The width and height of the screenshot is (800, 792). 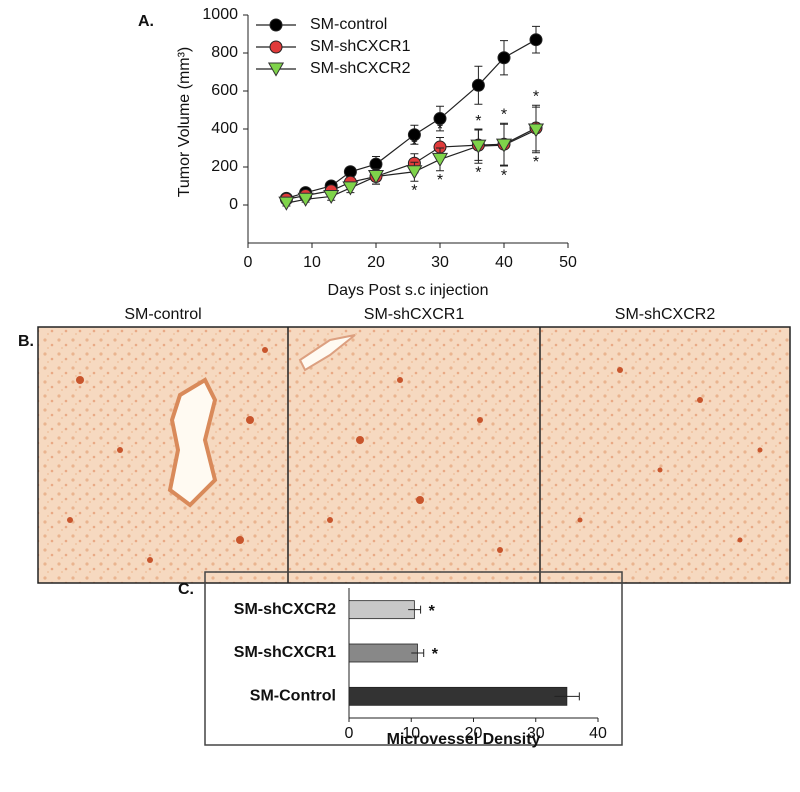 I want to click on legend-label: SM-control, so click(x=348, y=24).